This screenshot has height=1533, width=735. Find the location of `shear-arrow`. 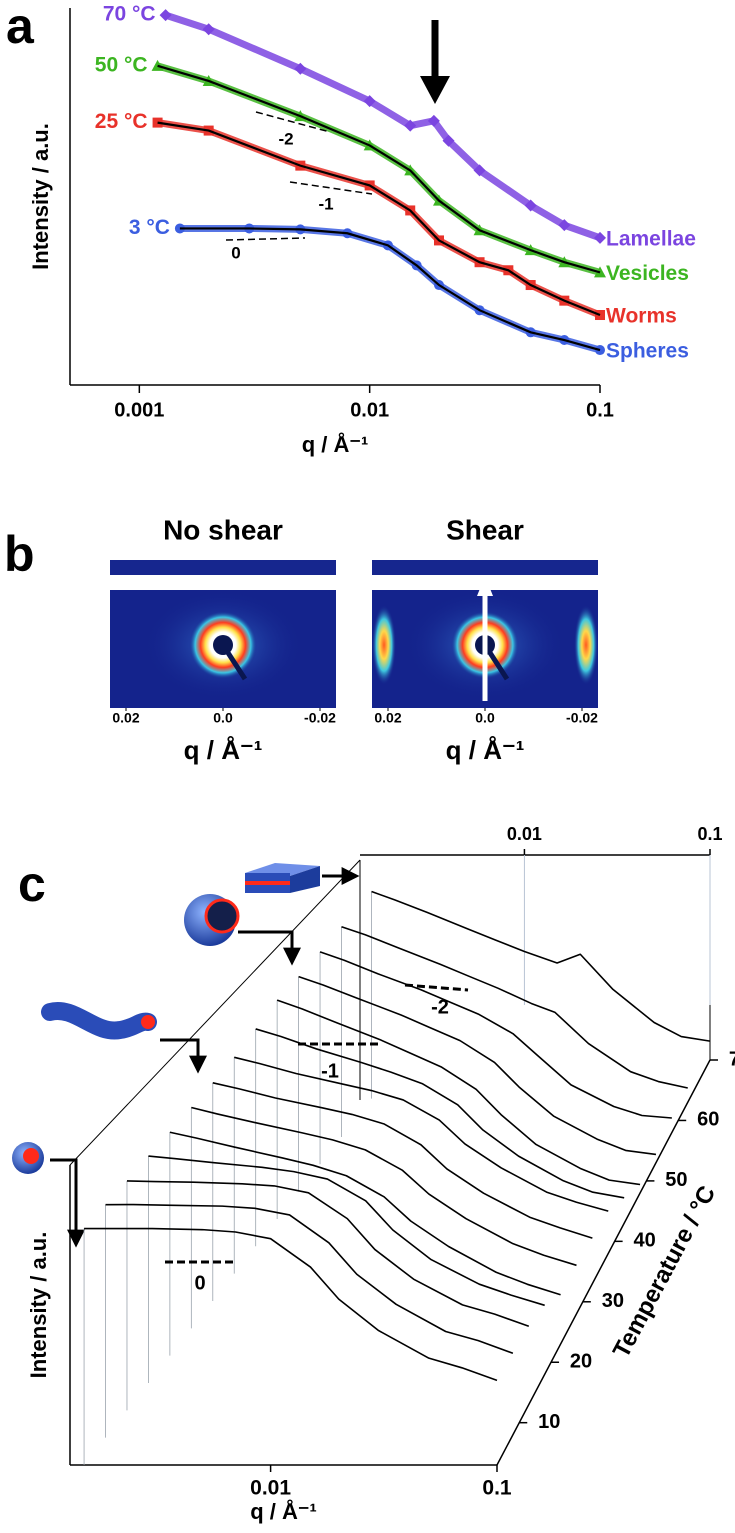

shear-arrow is located at coordinates (485, 586).